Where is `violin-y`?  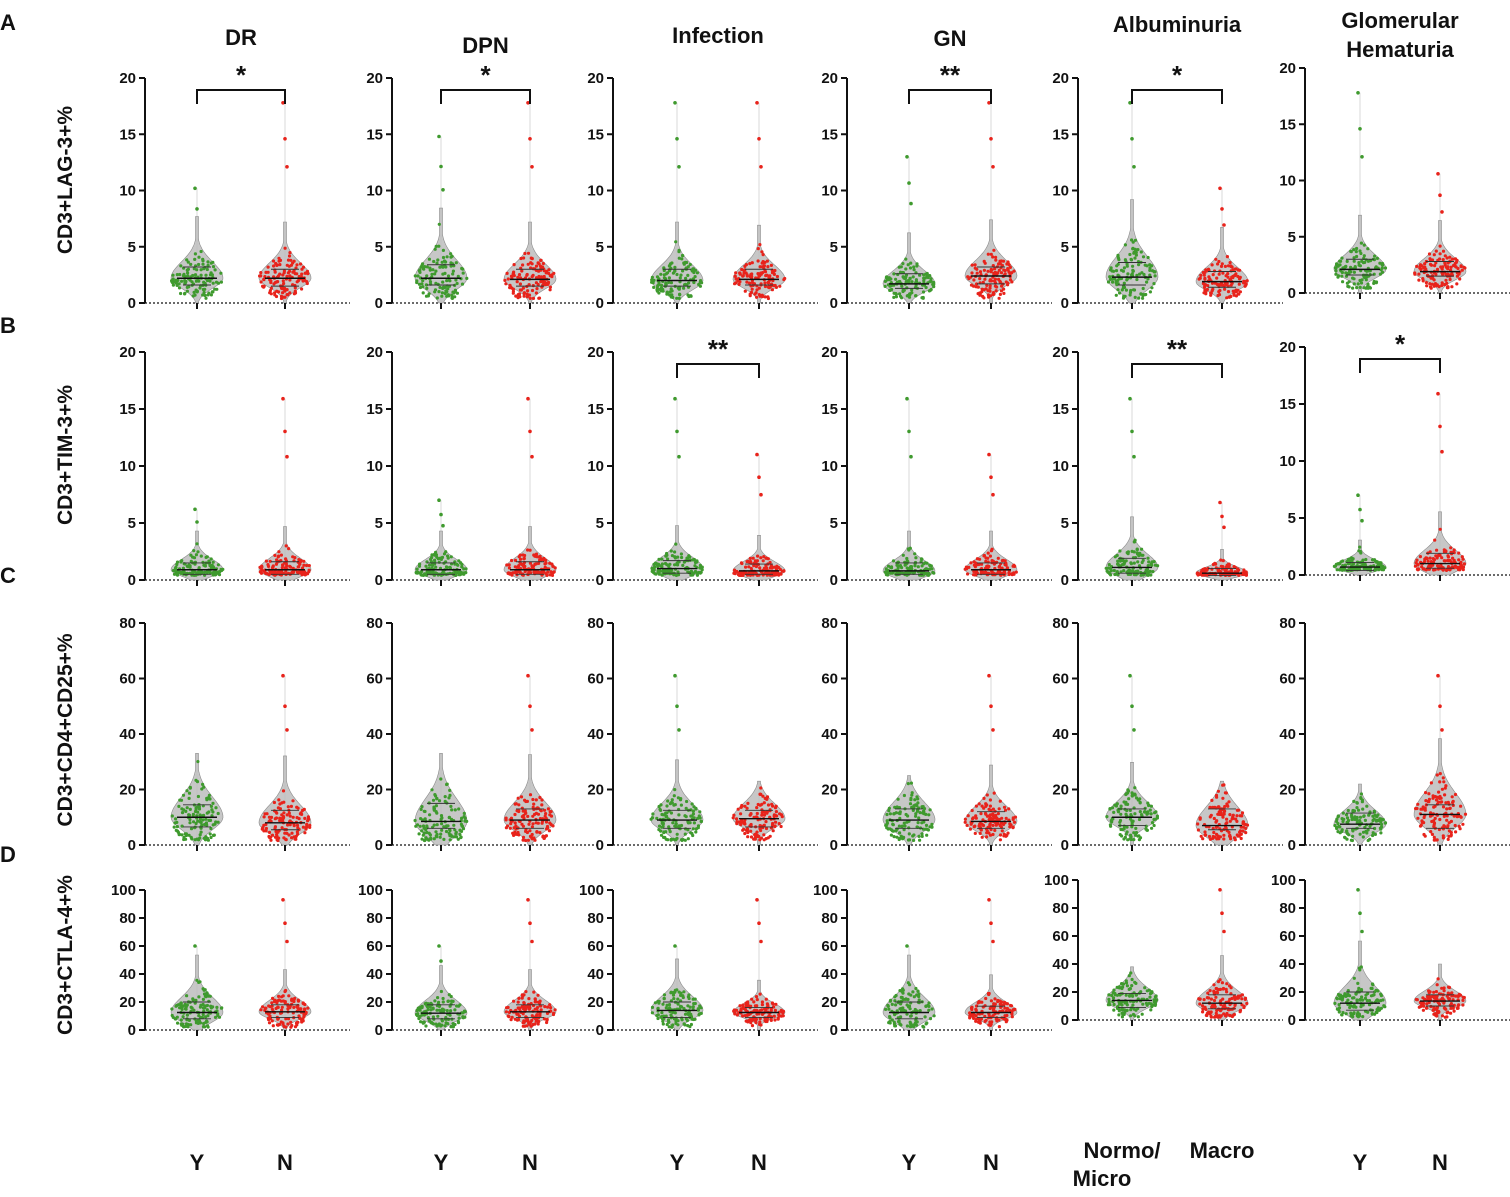 violin-y is located at coordinates (909, 813).